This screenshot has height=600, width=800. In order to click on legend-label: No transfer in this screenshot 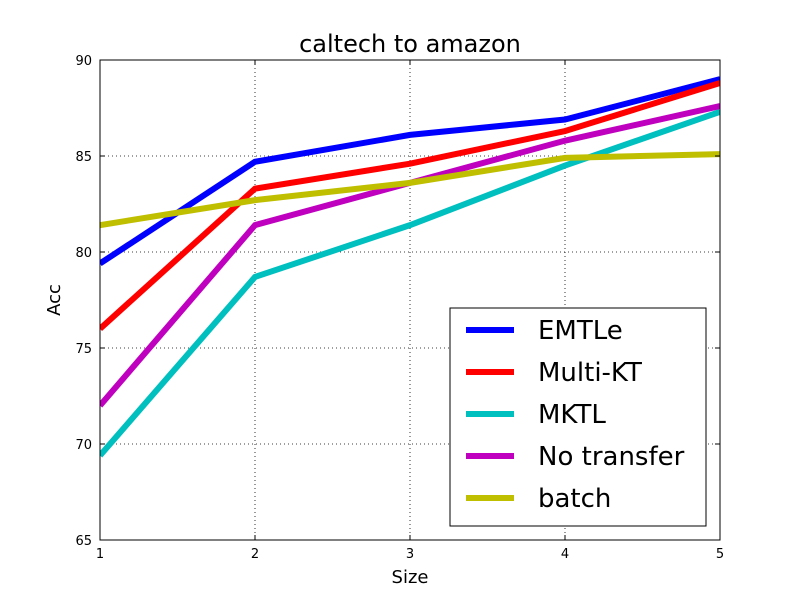, I will do `click(611, 457)`.